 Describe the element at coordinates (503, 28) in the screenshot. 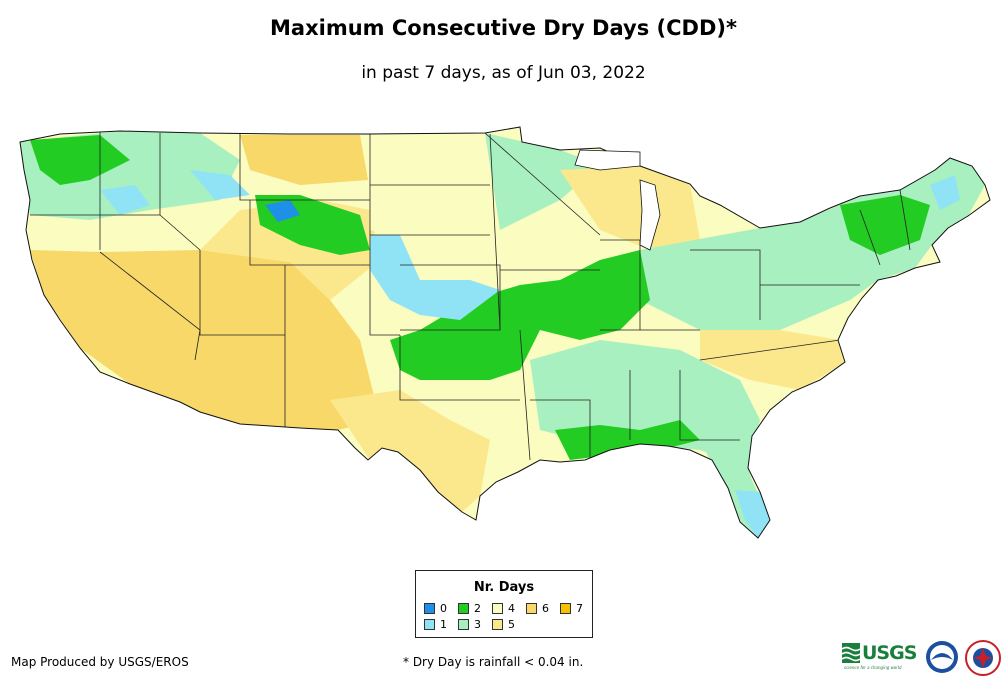

I see `map-title: Maximum Consecutive Dry Days (CDD)*` at that location.